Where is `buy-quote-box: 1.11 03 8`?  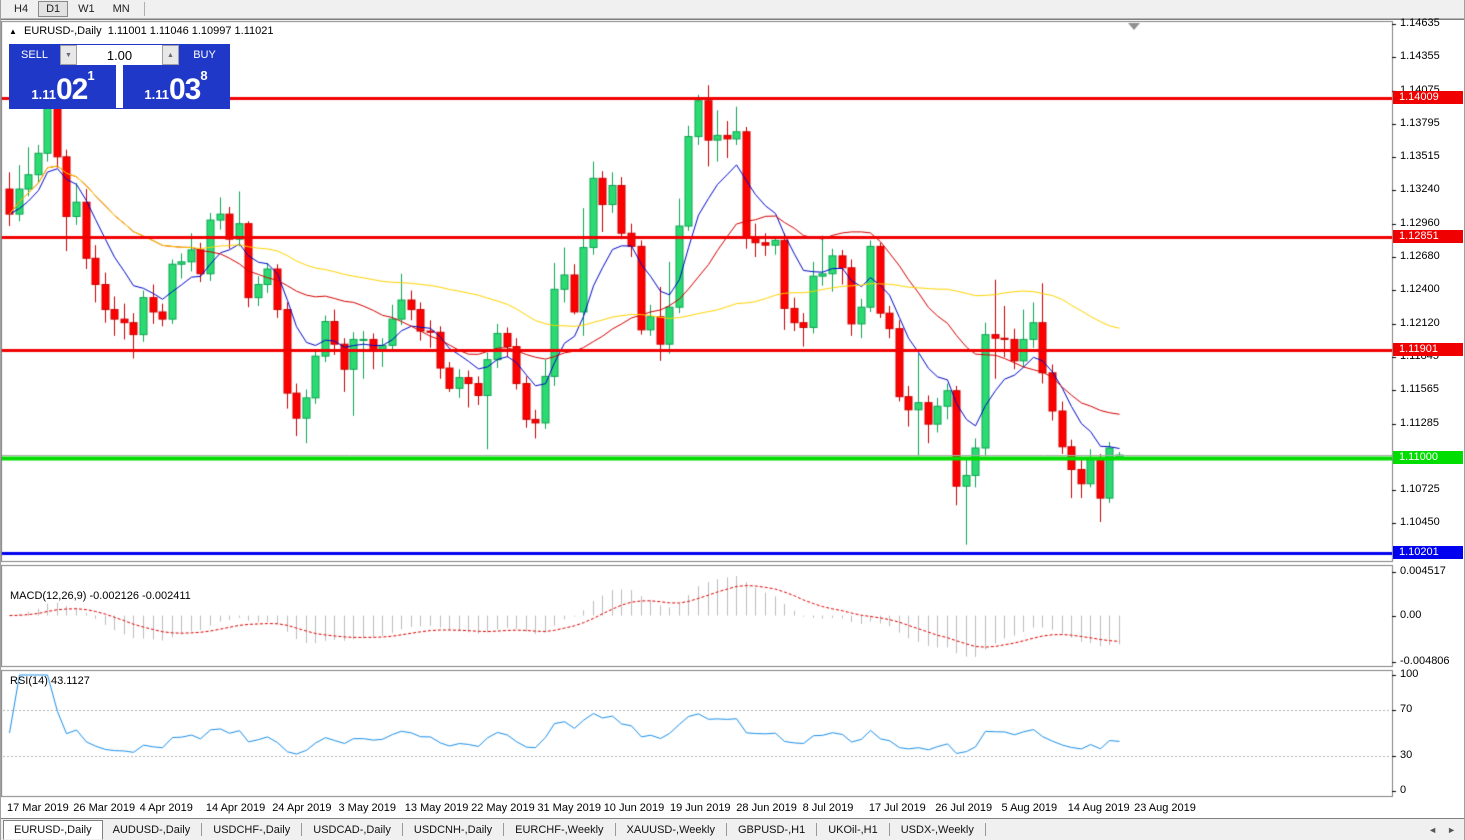
buy-quote-box: 1.11 03 8 is located at coordinates (176, 86).